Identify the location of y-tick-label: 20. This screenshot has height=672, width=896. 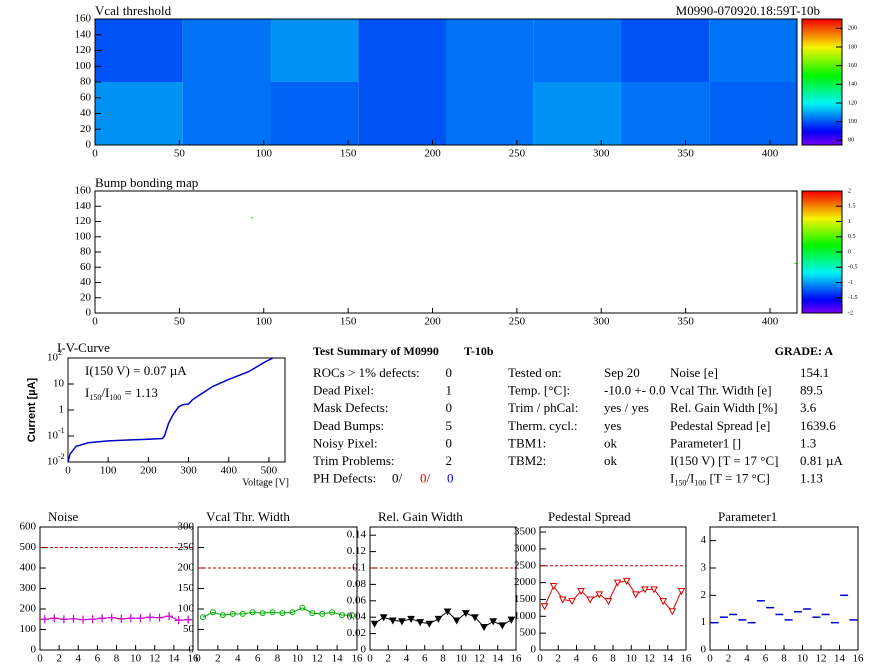
(86, 297).